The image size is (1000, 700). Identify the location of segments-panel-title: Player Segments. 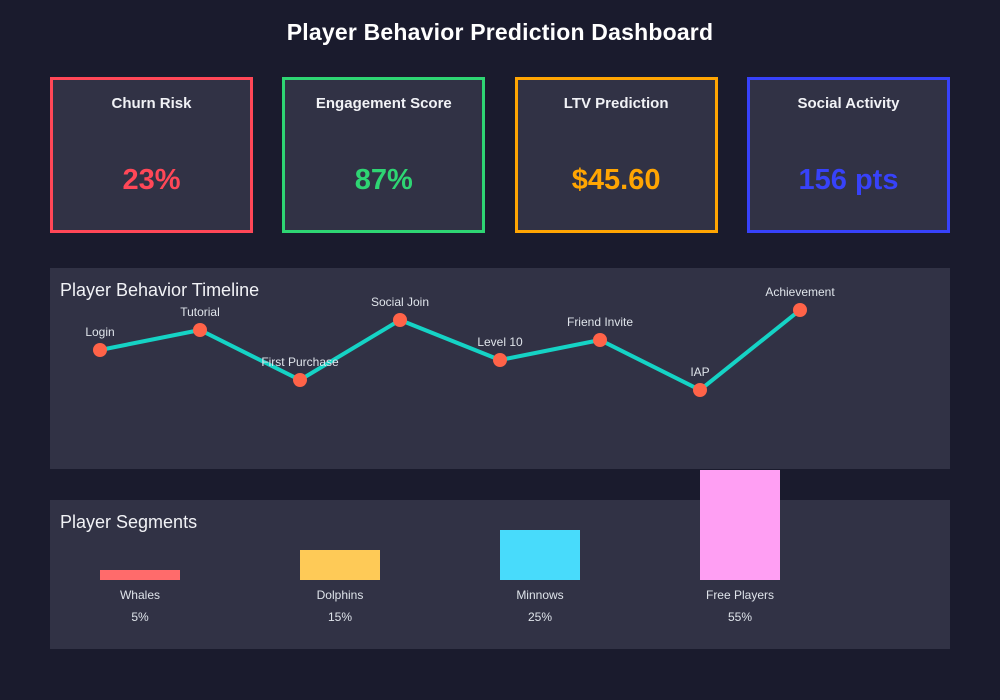
(129, 522).